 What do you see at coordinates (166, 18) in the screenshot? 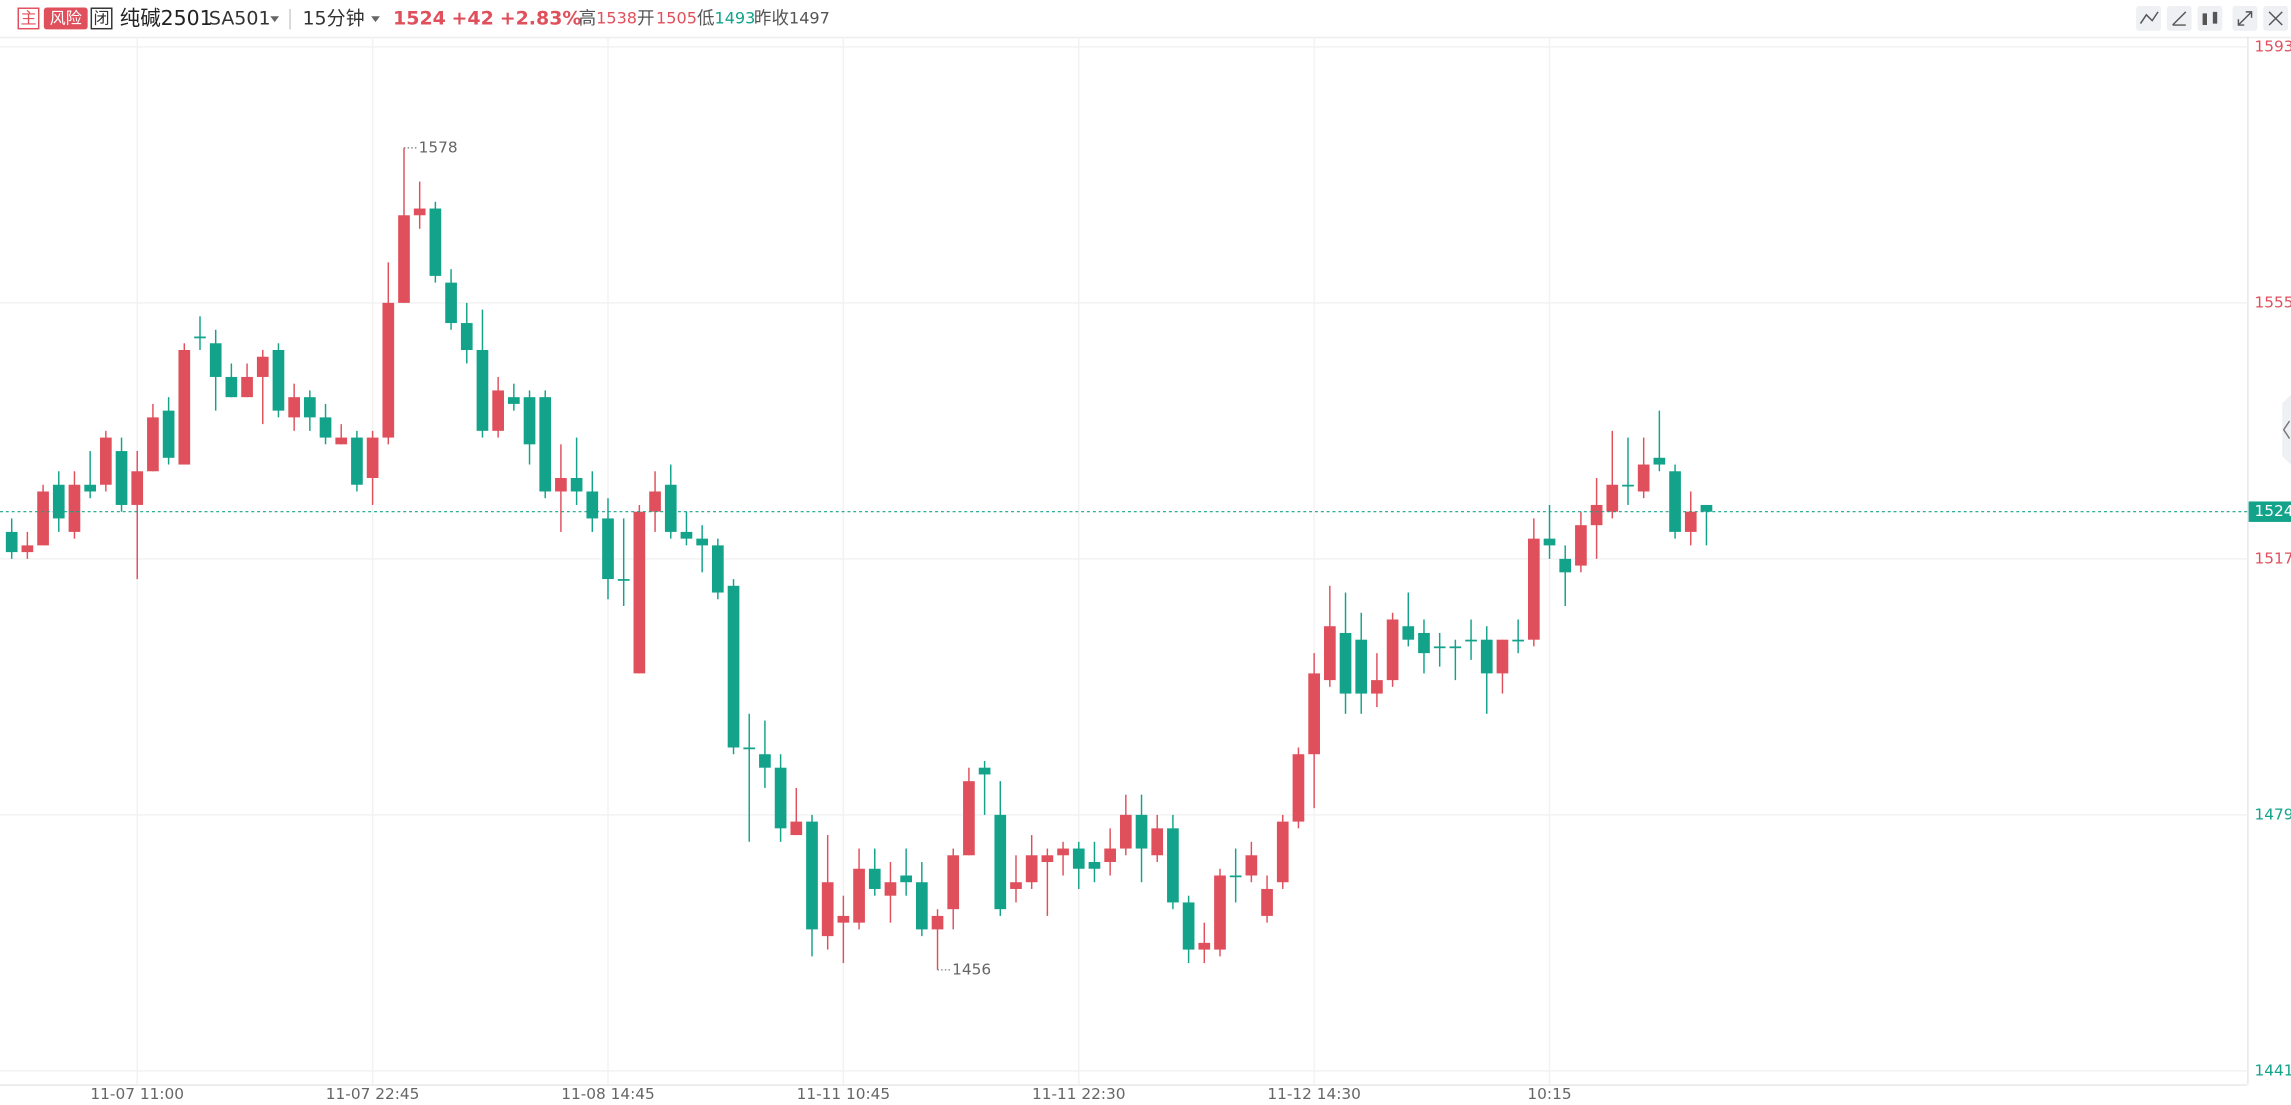
I see `contract-name: 纯碱2501` at bounding box center [166, 18].